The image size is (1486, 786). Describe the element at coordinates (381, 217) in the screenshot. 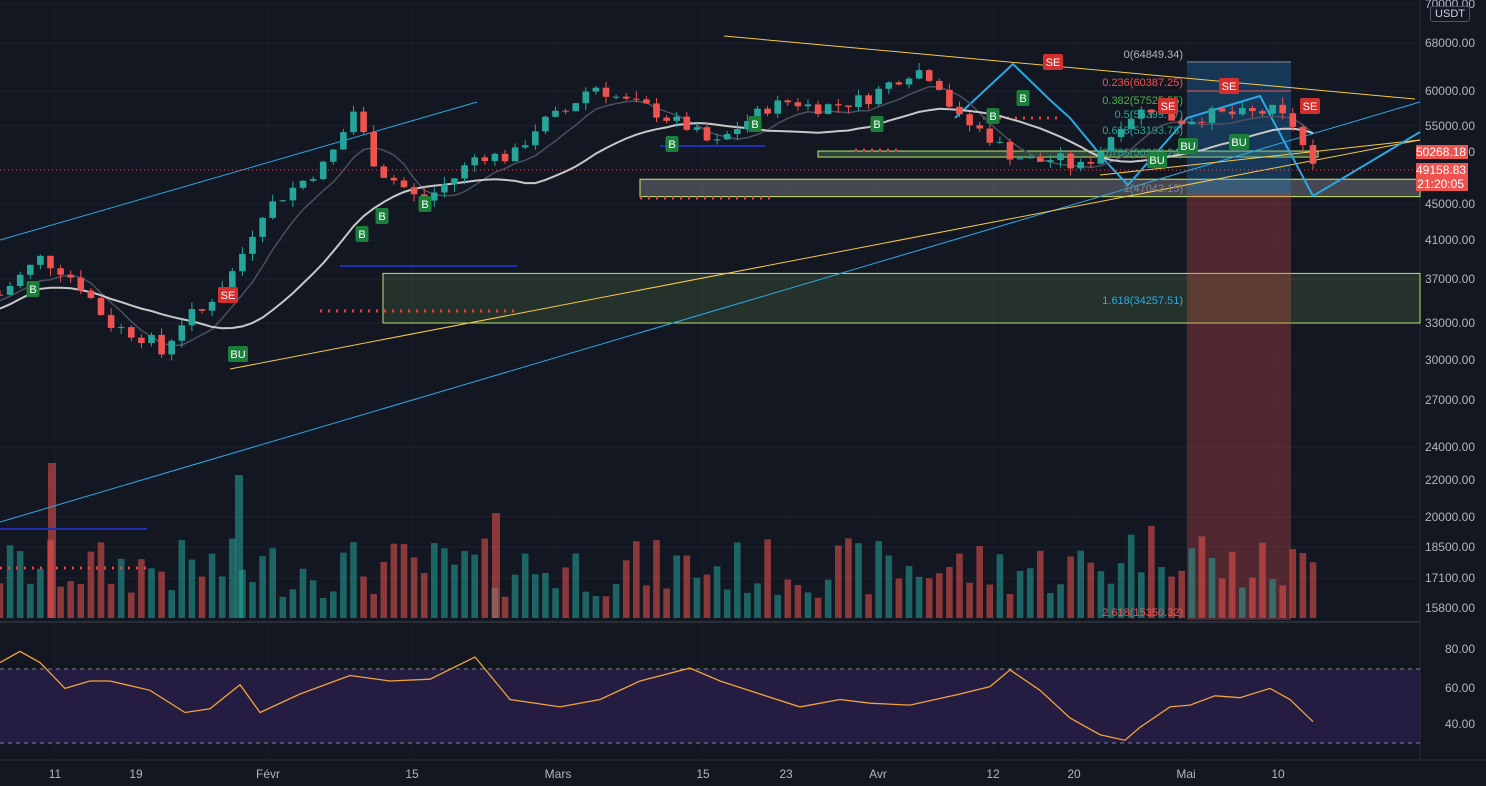

I see `signal-label: B` at that location.